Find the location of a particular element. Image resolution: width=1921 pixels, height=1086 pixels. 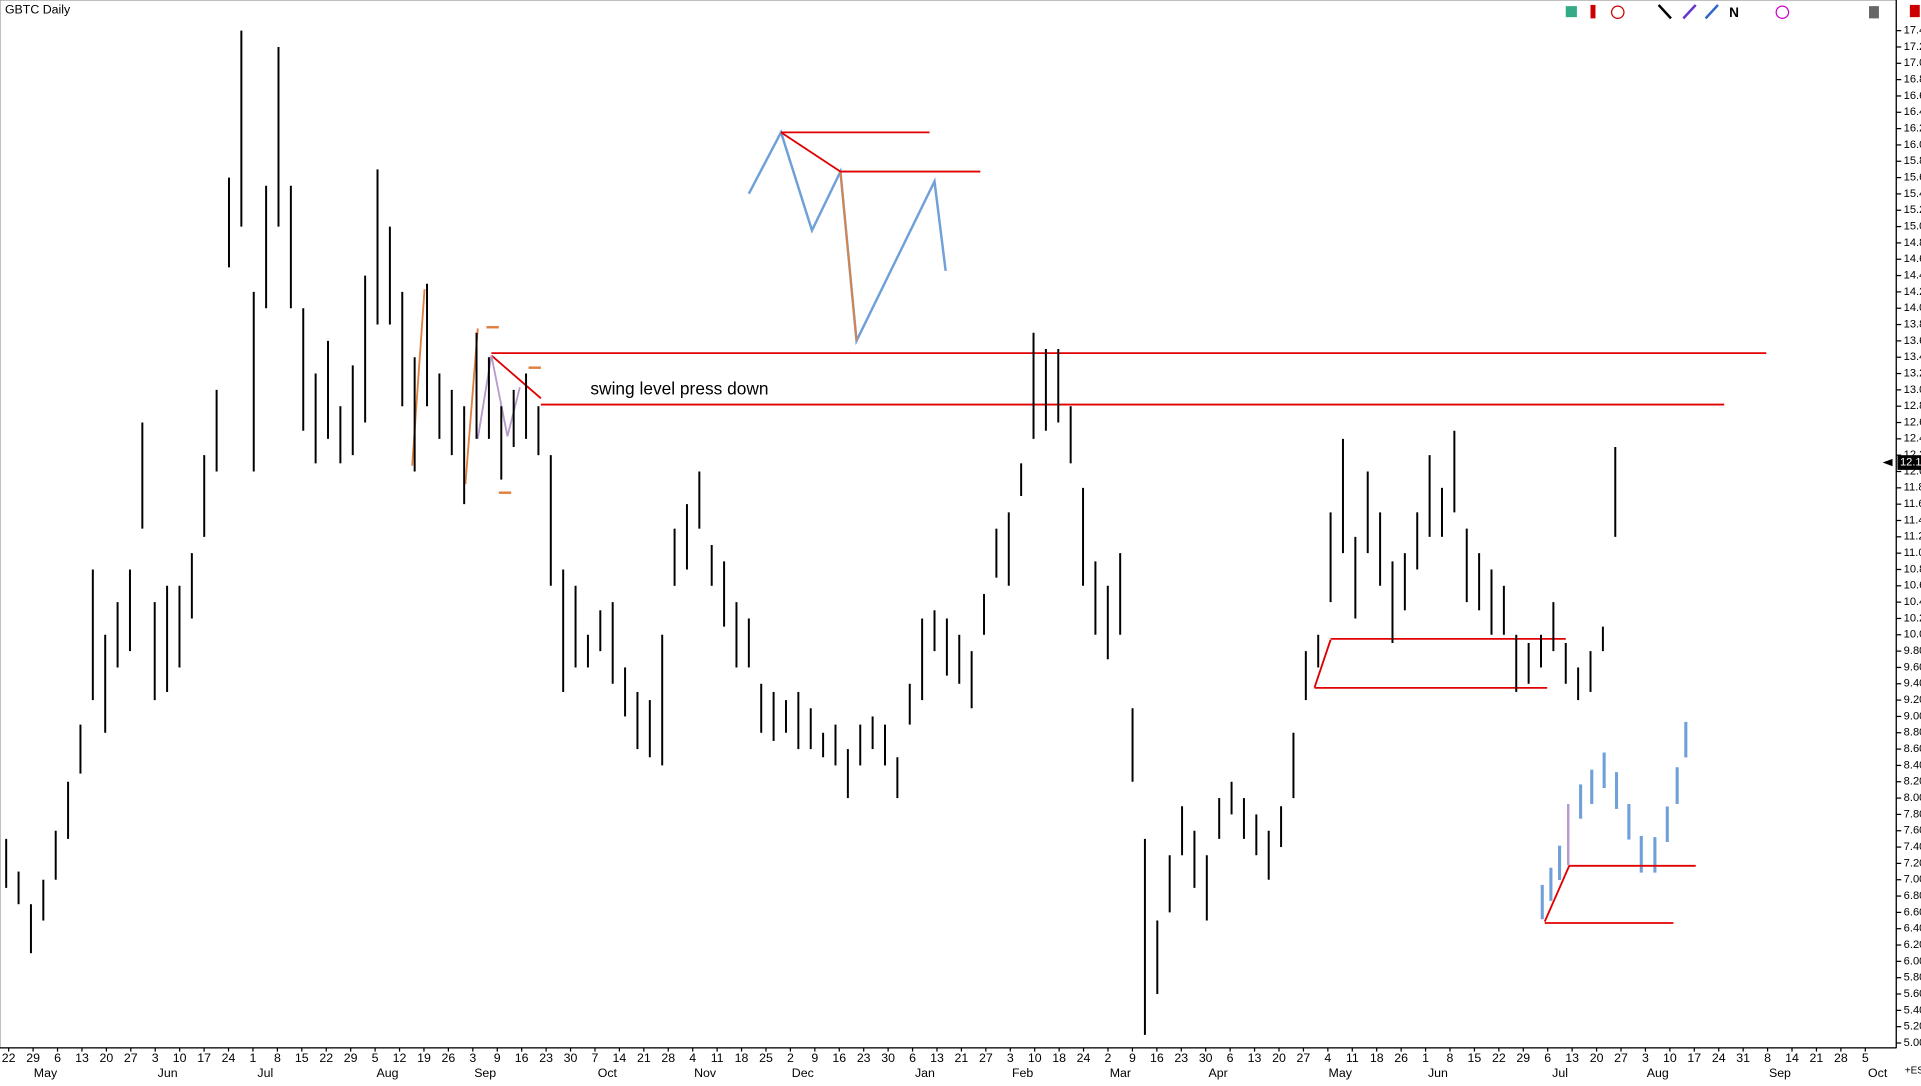

x-tick-label: 19 is located at coordinates (424, 1058).